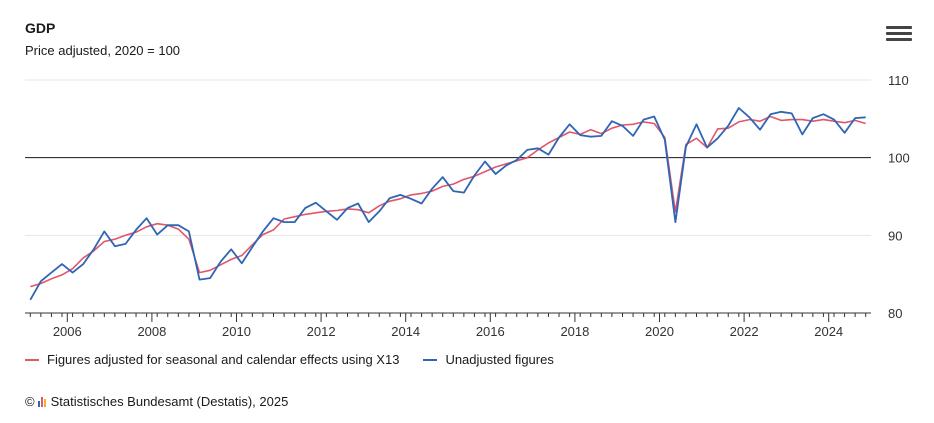 Image resolution: width=934 pixels, height=423 pixels. I want to click on destatis-logo-icon, so click(42, 401).